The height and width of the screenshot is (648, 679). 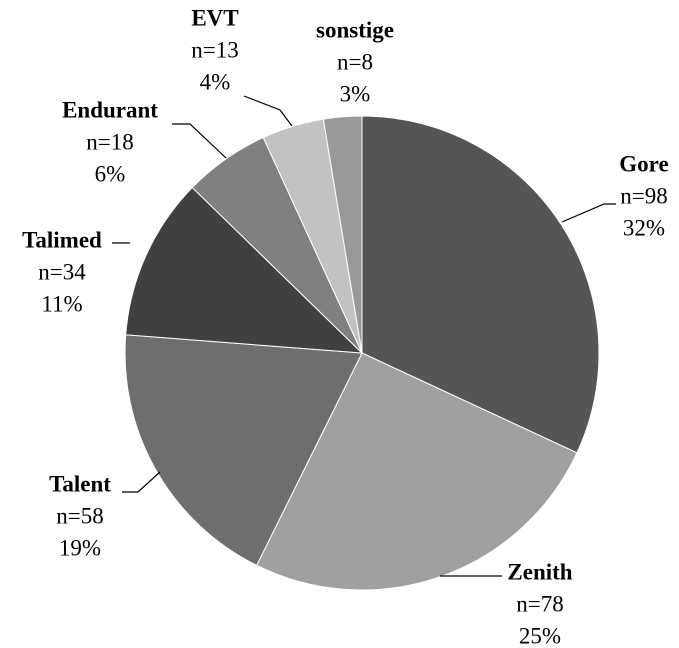 What do you see at coordinates (644, 227) in the screenshot?
I see `percent-label: 32%` at bounding box center [644, 227].